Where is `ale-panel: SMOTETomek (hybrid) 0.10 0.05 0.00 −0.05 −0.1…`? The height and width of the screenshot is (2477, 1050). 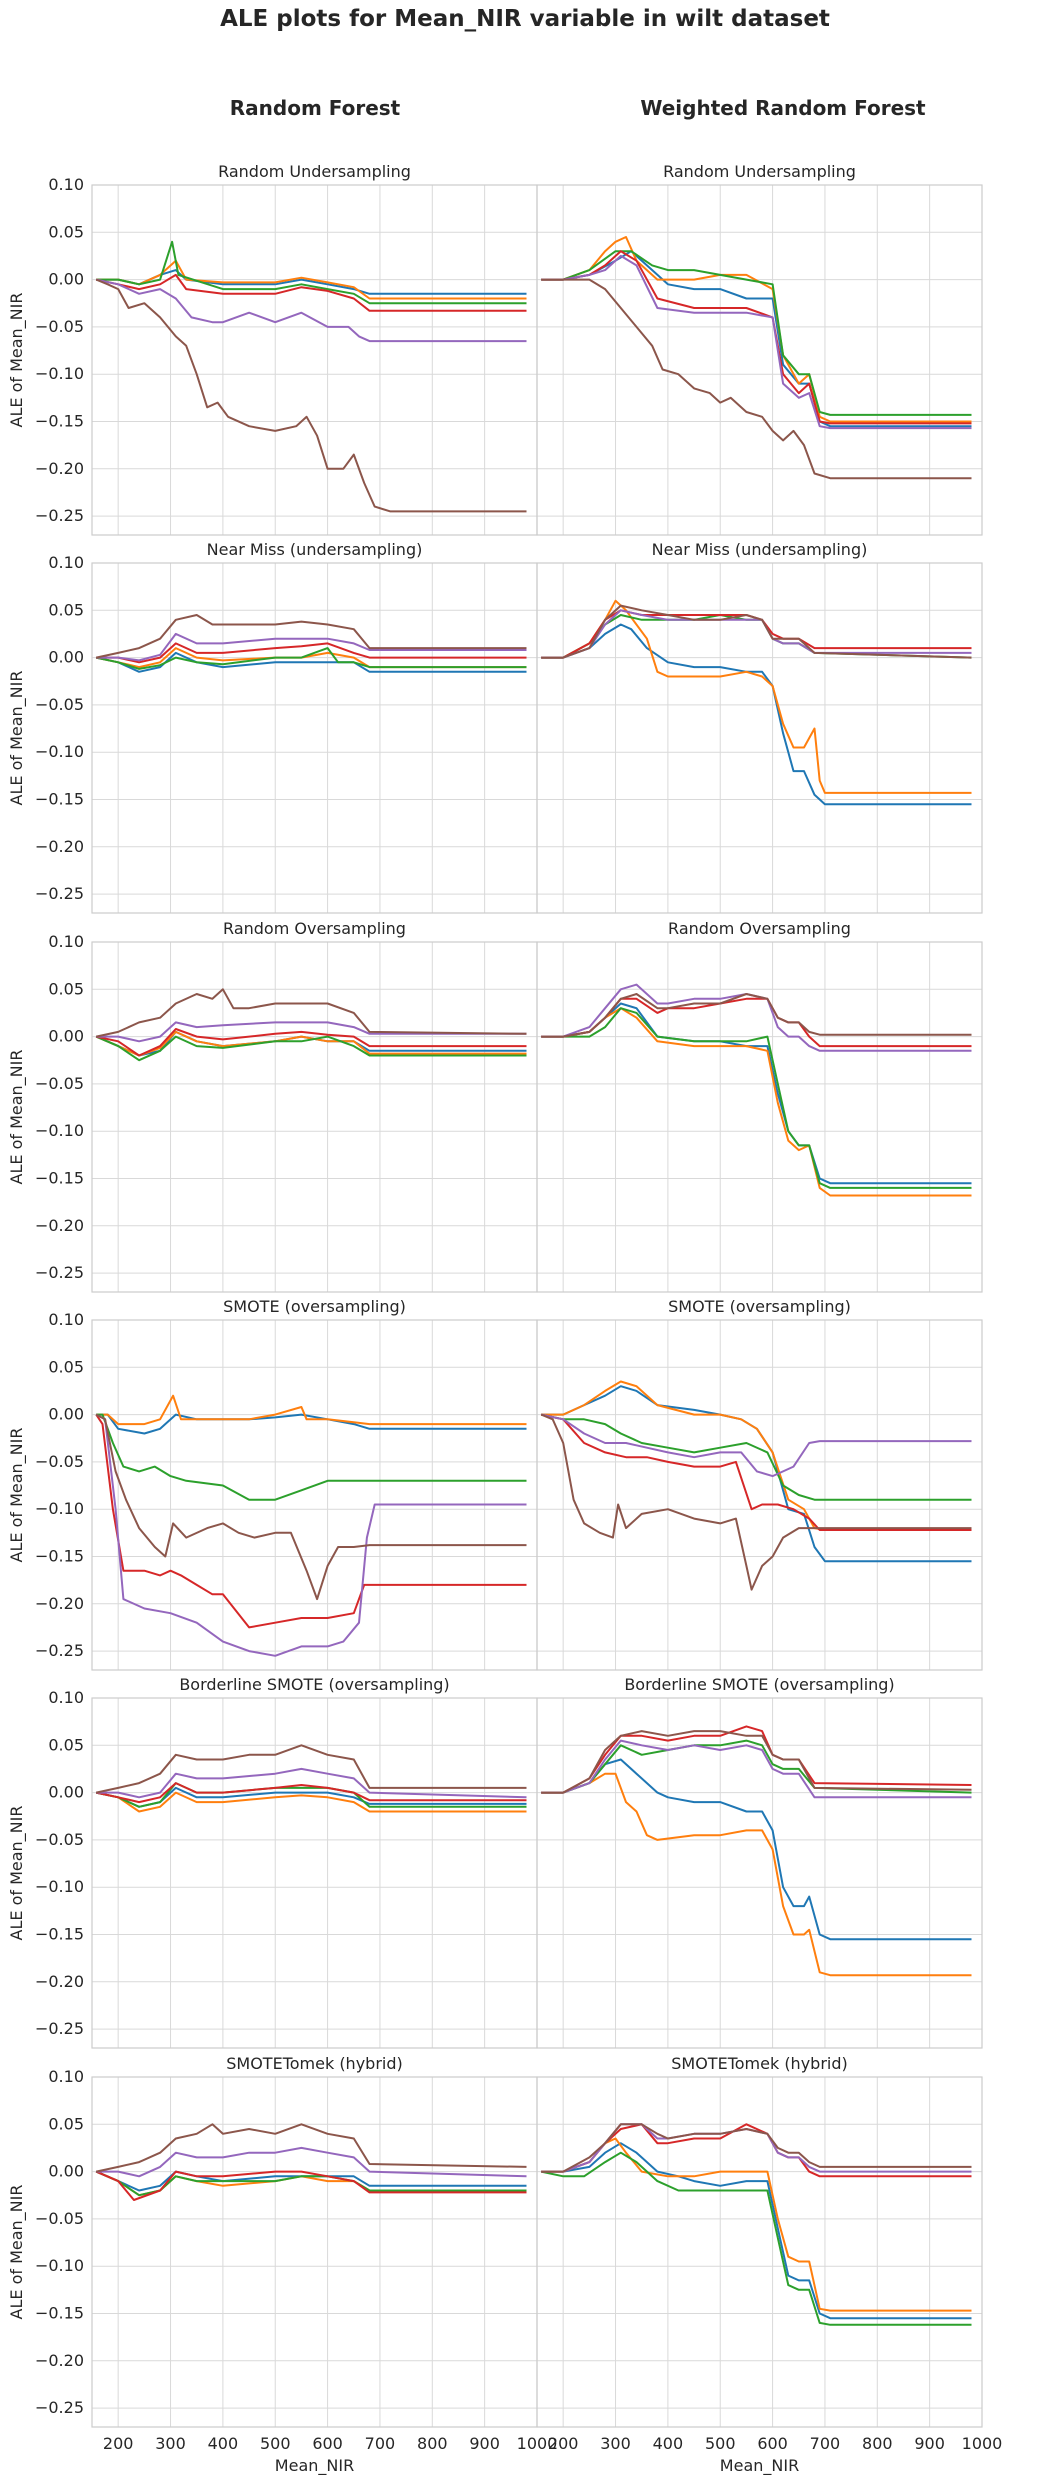 ale-panel: SMOTETomek (hybrid) 0.10 0.05 0.00 −0.05 −0.1… is located at coordinates (282, 2265).